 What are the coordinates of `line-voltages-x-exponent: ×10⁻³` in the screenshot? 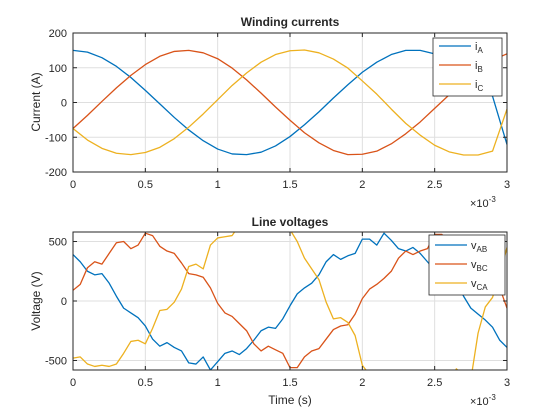 It's located at (483, 400).